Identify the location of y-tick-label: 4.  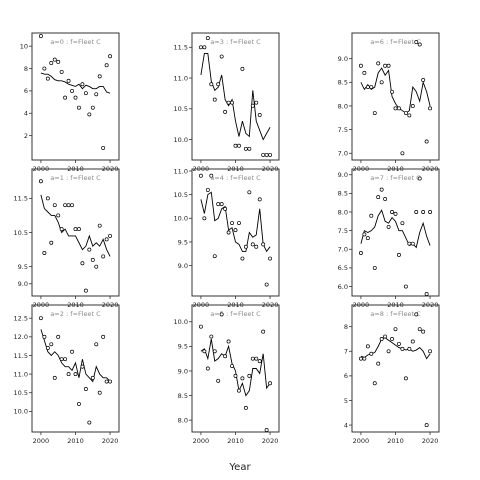
(26, 114).